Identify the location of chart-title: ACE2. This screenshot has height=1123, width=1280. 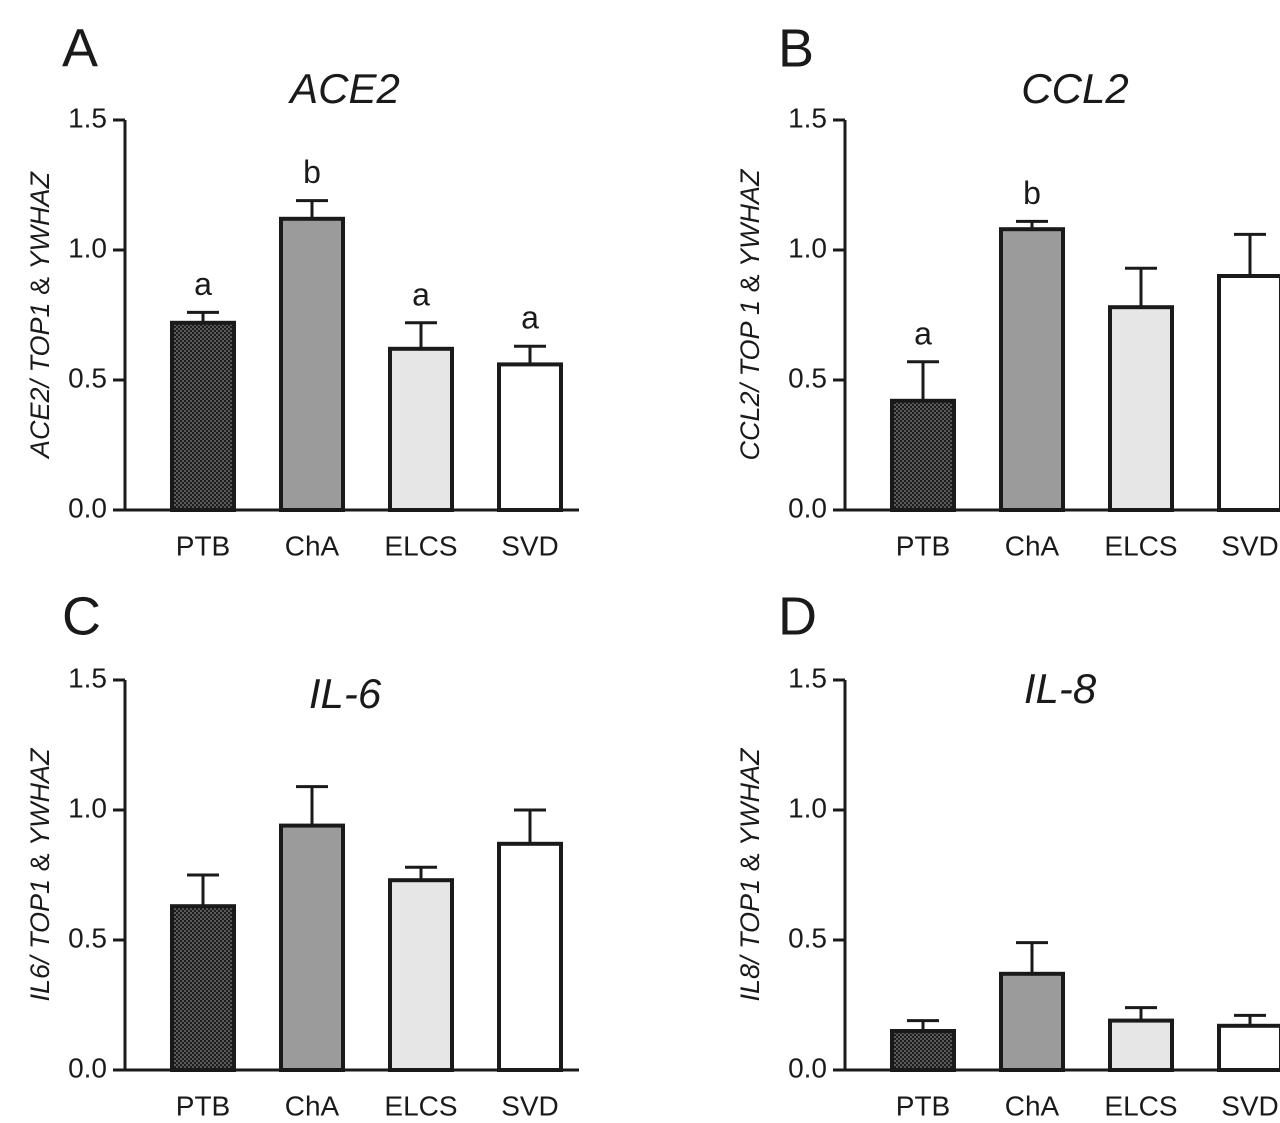
(343, 88).